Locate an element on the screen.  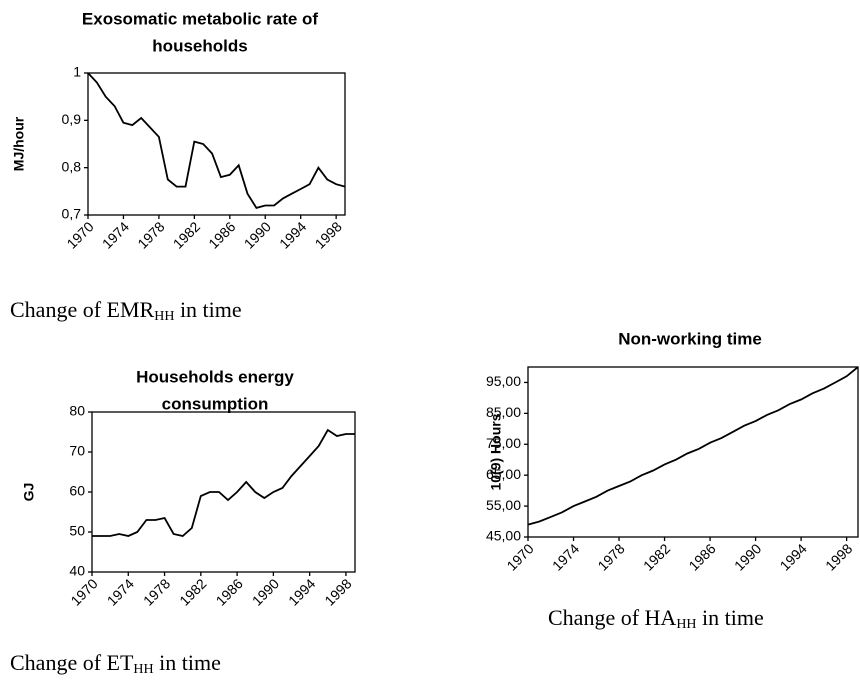
y-tick-label: 0,7 is located at coordinates (72, 214).